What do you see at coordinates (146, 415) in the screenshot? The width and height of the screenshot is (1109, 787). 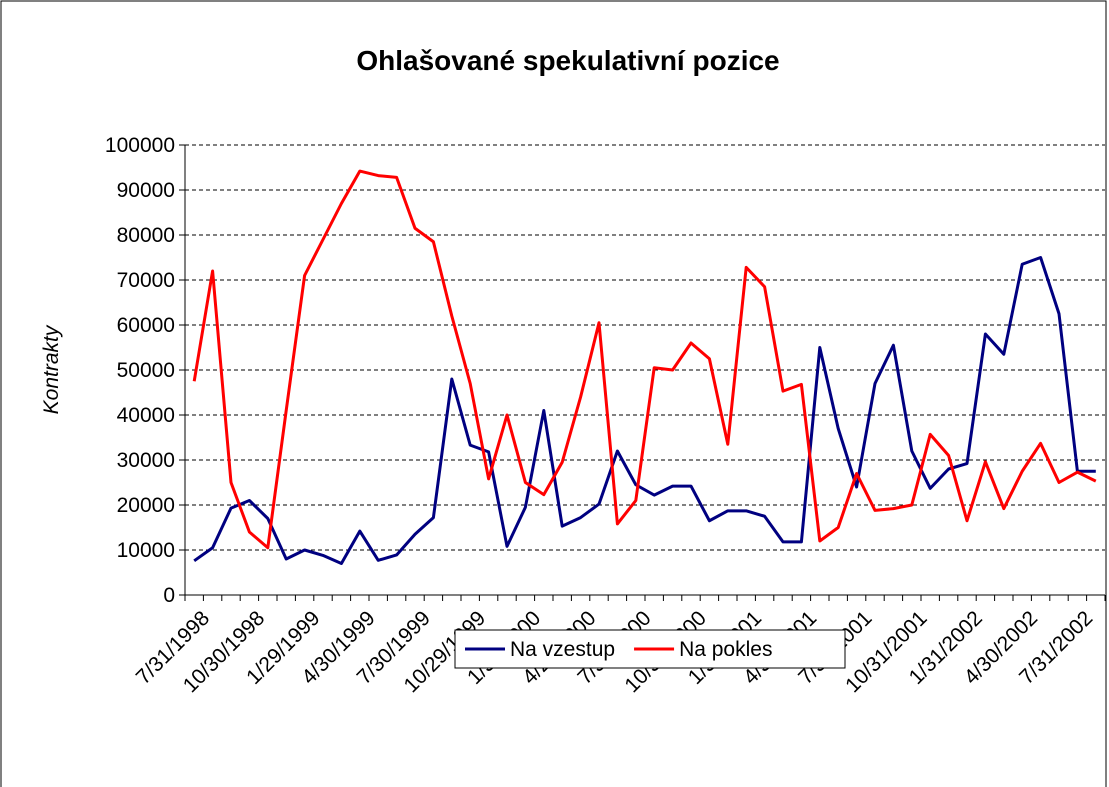 I see `y-tick-label: 40000` at bounding box center [146, 415].